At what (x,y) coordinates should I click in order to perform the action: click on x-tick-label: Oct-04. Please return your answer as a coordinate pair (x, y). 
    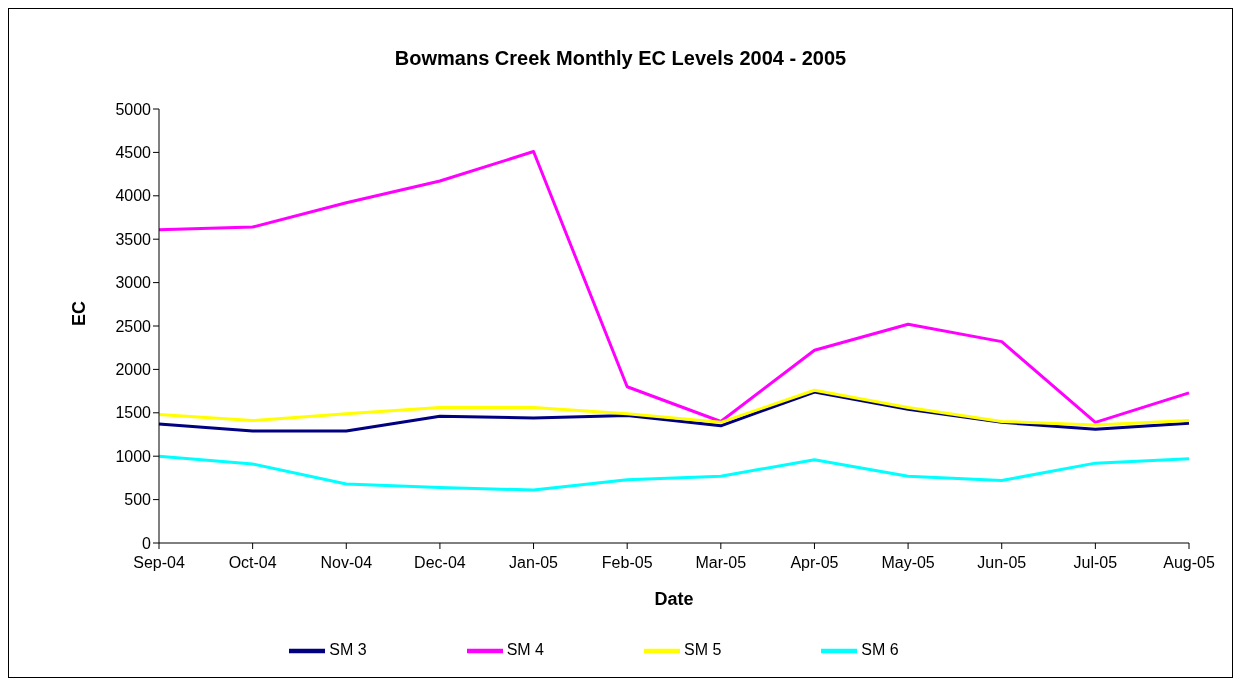
    Looking at the image, I should click on (252, 563).